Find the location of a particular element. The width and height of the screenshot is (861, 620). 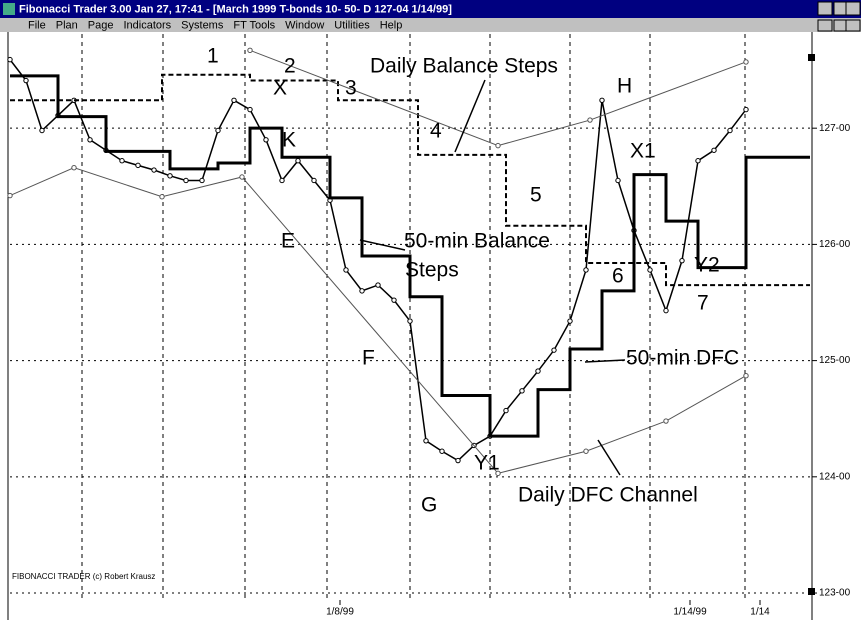

channel-line is located at coordinates (498, 98).